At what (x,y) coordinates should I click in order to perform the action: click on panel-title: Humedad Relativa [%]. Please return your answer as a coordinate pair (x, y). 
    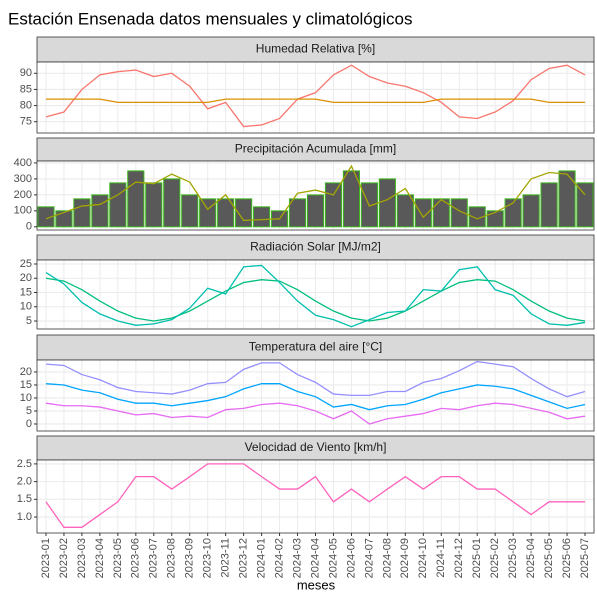
    Looking at the image, I should click on (315, 49).